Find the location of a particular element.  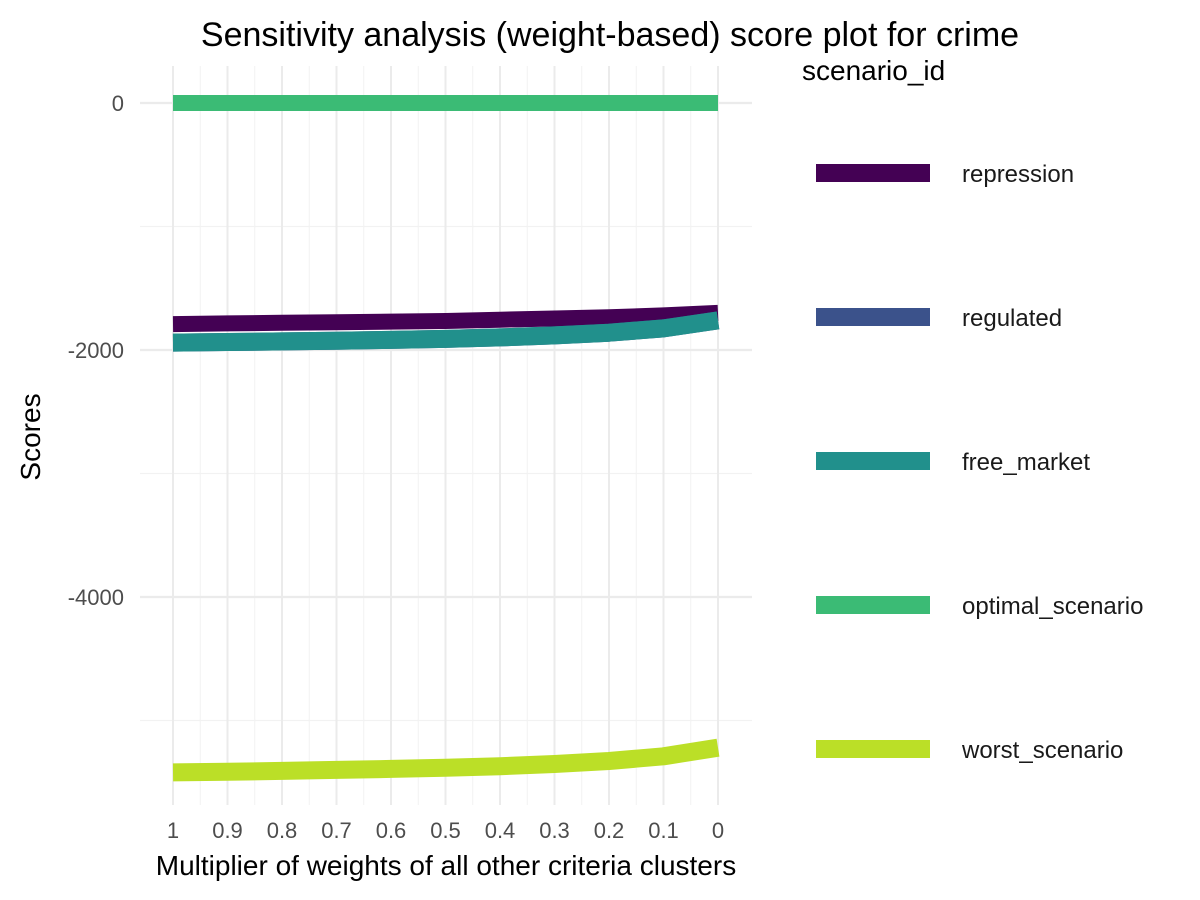

x-tick-label: 0.6 is located at coordinates (391, 830).